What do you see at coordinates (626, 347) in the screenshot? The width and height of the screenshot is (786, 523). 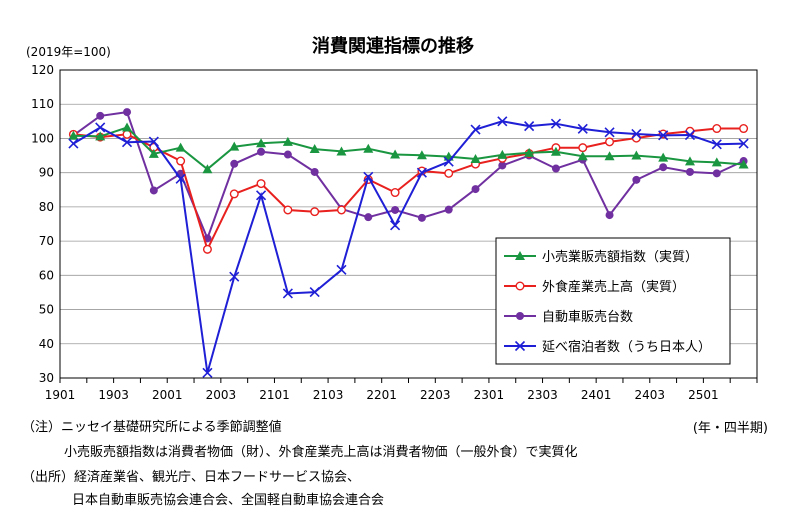 I see `legend-label: 延べ宿泊者数（うち日本人）` at bounding box center [626, 347].